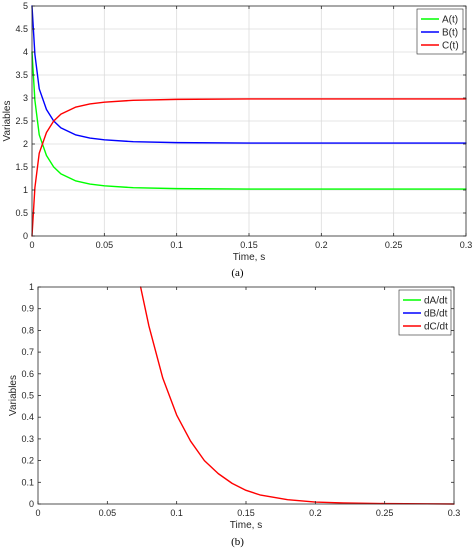  Describe the element at coordinates (237, 542) in the screenshot. I see `chart-b-caption: (b)` at that location.